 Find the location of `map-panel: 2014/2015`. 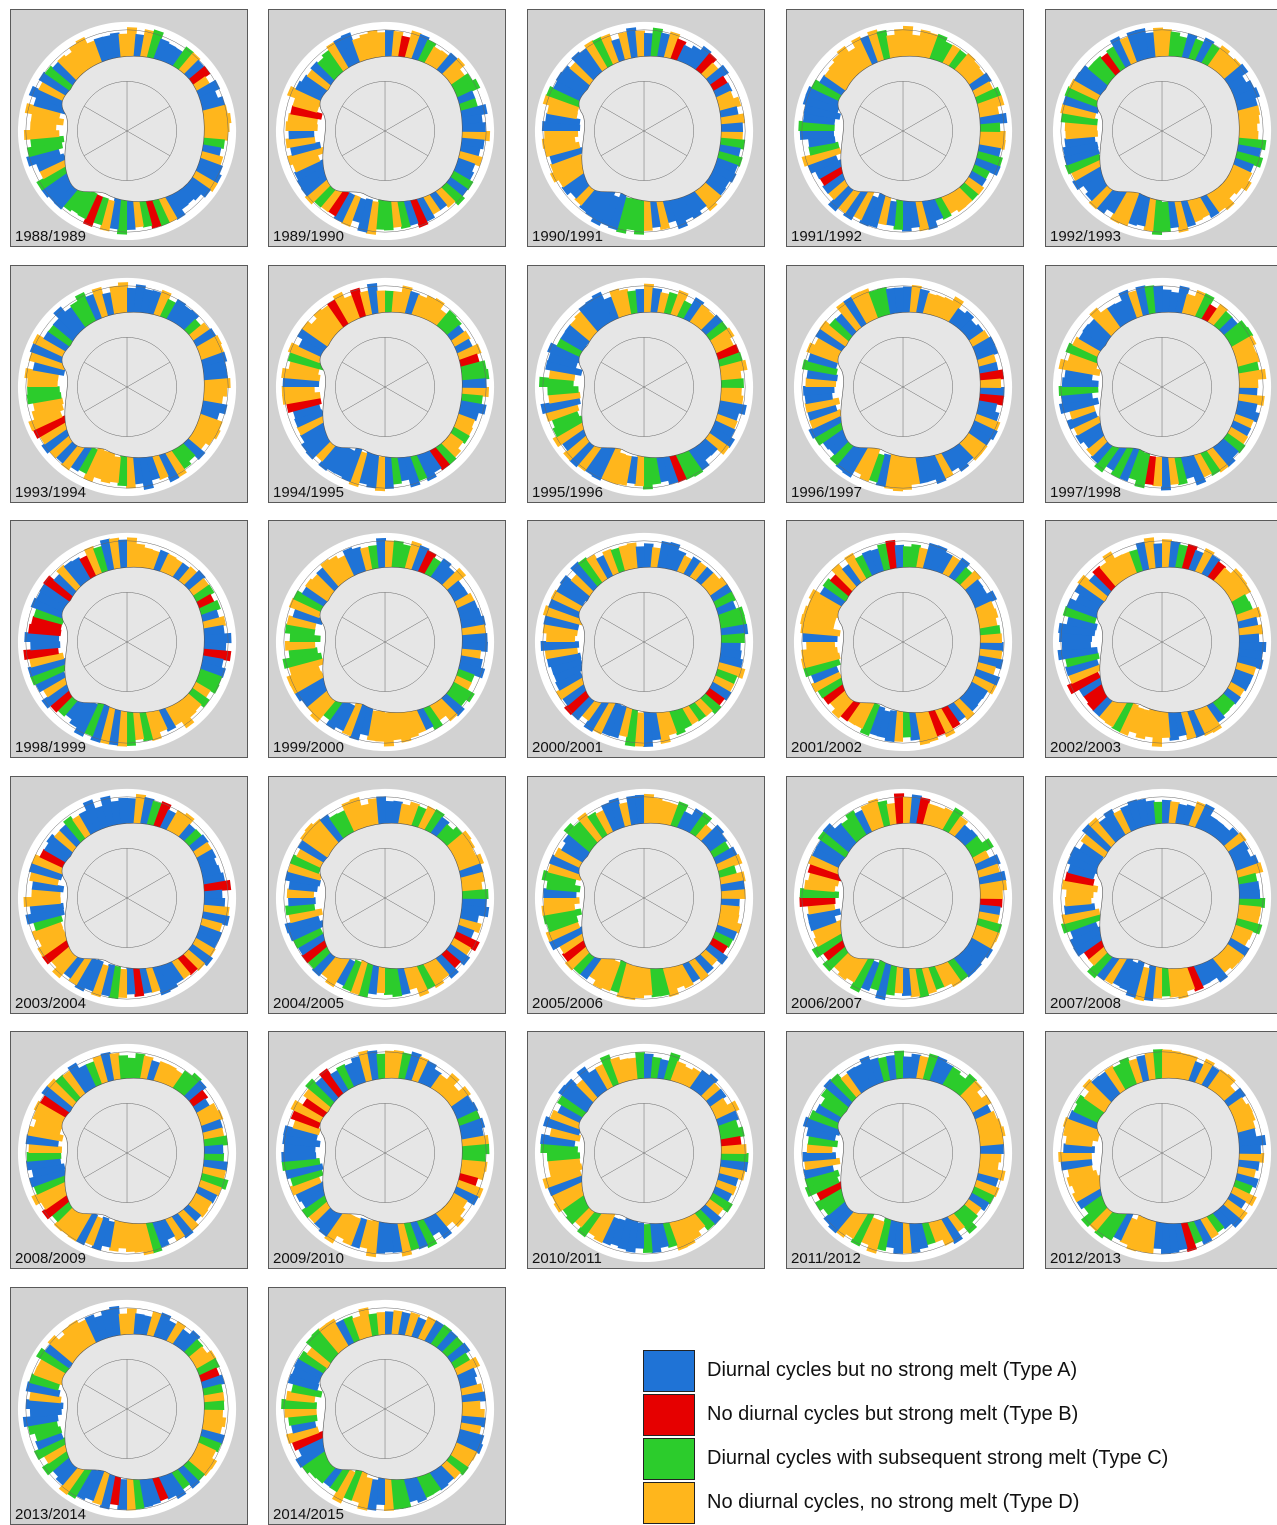

map-panel: 2014/2015 is located at coordinates (387, 1406).